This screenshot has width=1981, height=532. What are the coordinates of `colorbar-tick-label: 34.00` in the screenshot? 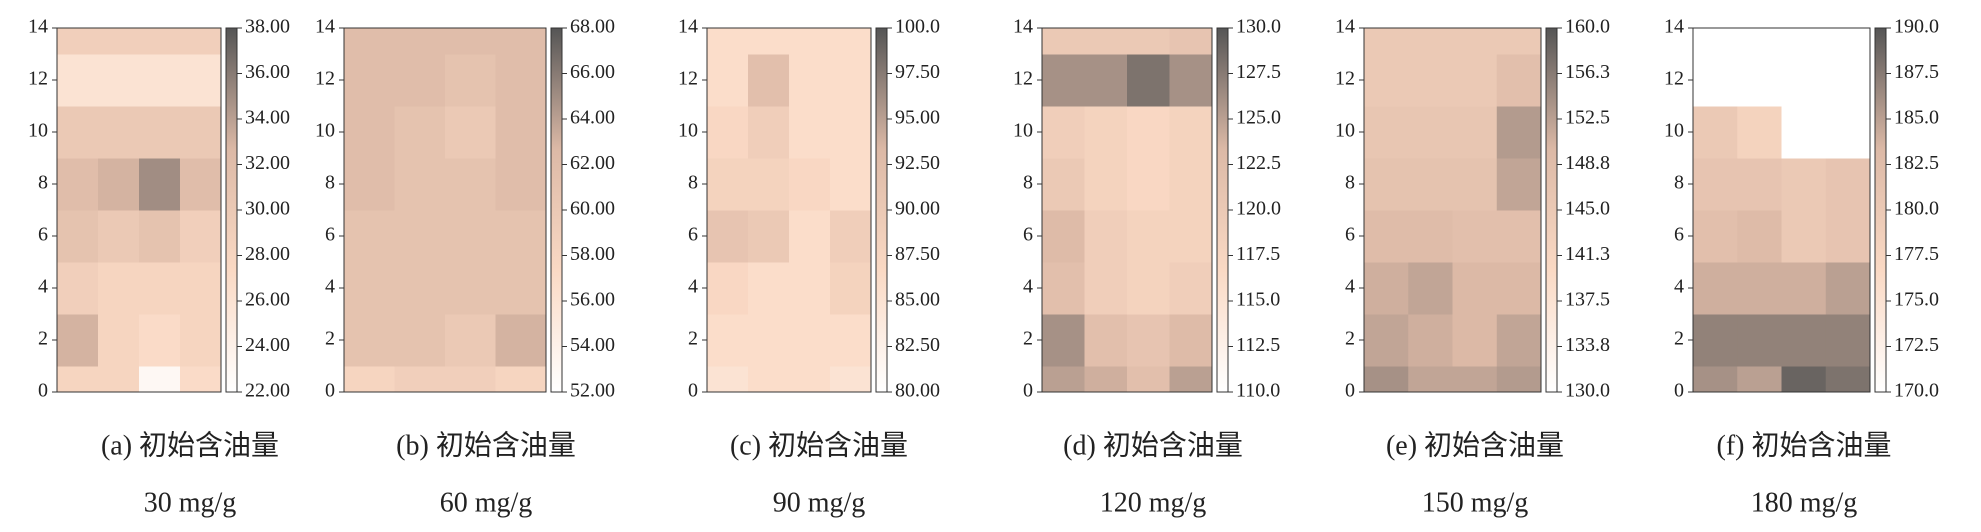 It's located at (267, 118).